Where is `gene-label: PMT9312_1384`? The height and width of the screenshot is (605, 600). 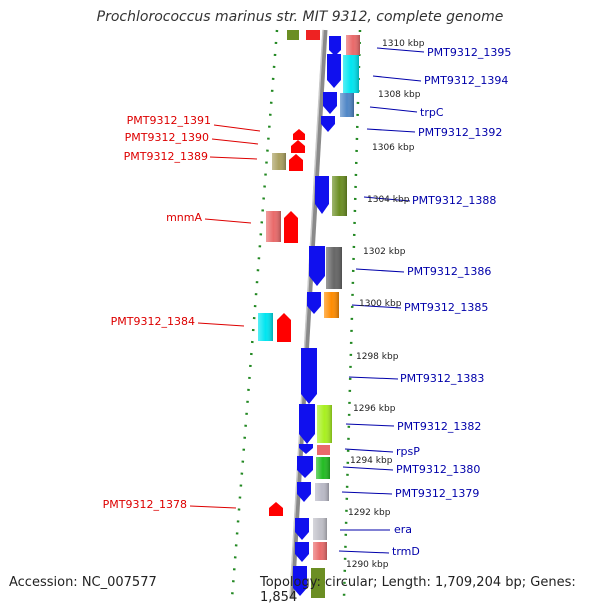 gene-label: PMT9312_1384 is located at coordinates (153, 321).